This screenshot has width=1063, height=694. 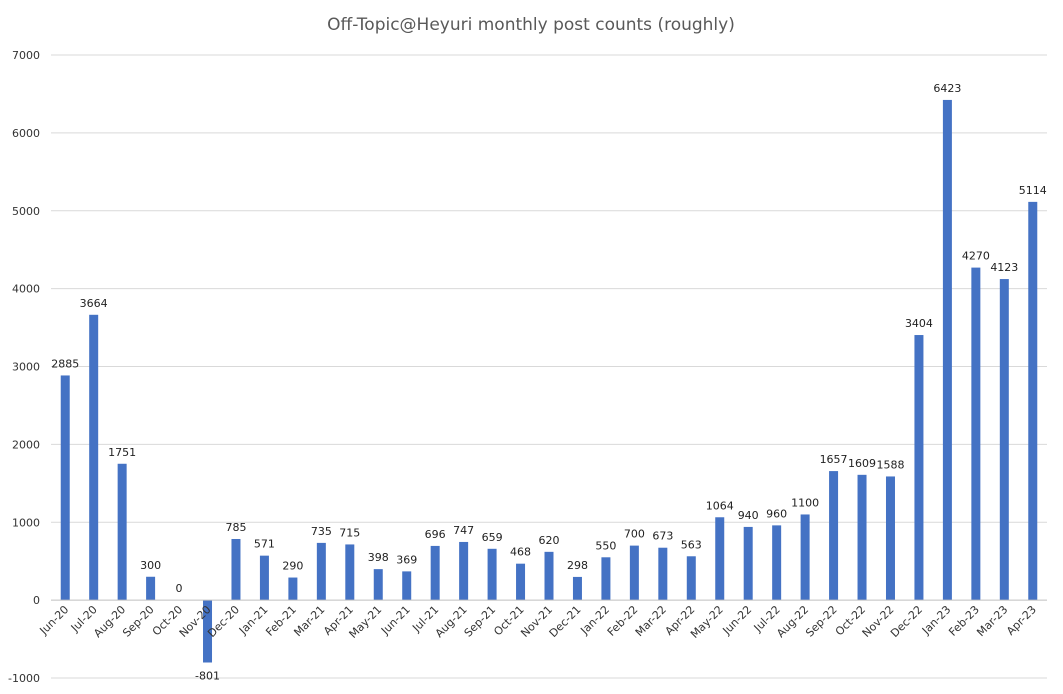 I want to click on data-label: 298, so click(x=577, y=565).